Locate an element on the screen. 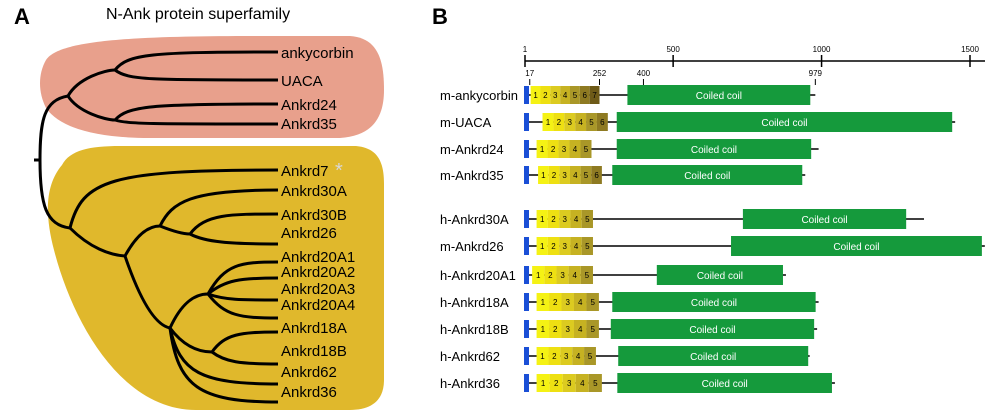 This screenshot has height=418, width=990. protein-name: m-Ankrd26 is located at coordinates (472, 246).